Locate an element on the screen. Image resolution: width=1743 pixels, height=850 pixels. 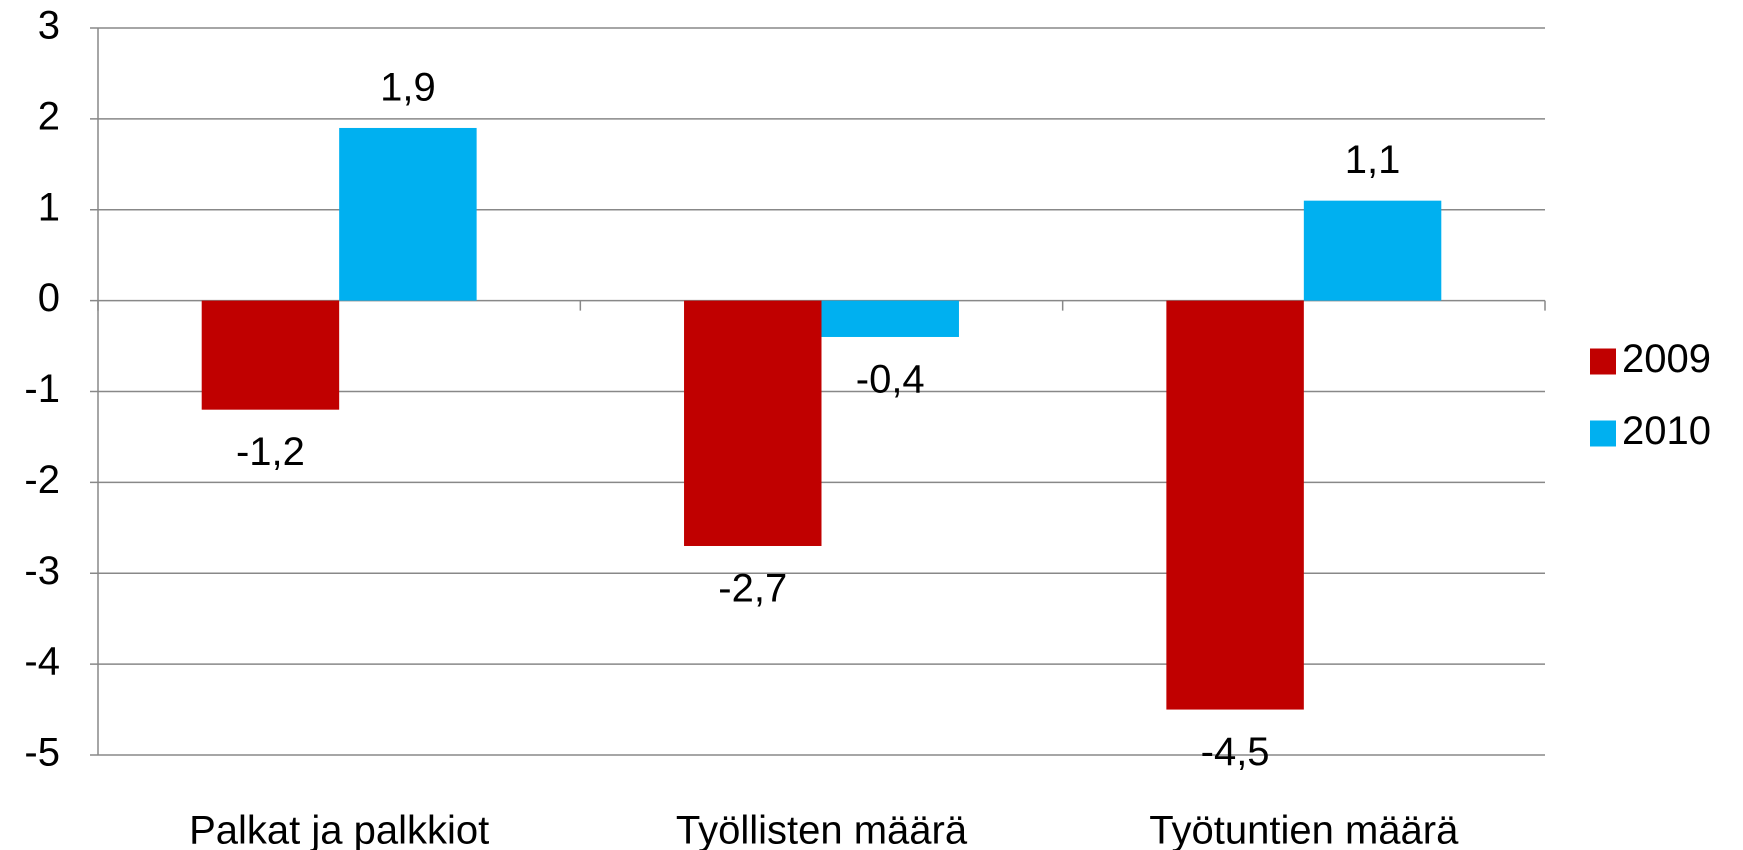
data-label: -2,7 is located at coordinates (752, 589).